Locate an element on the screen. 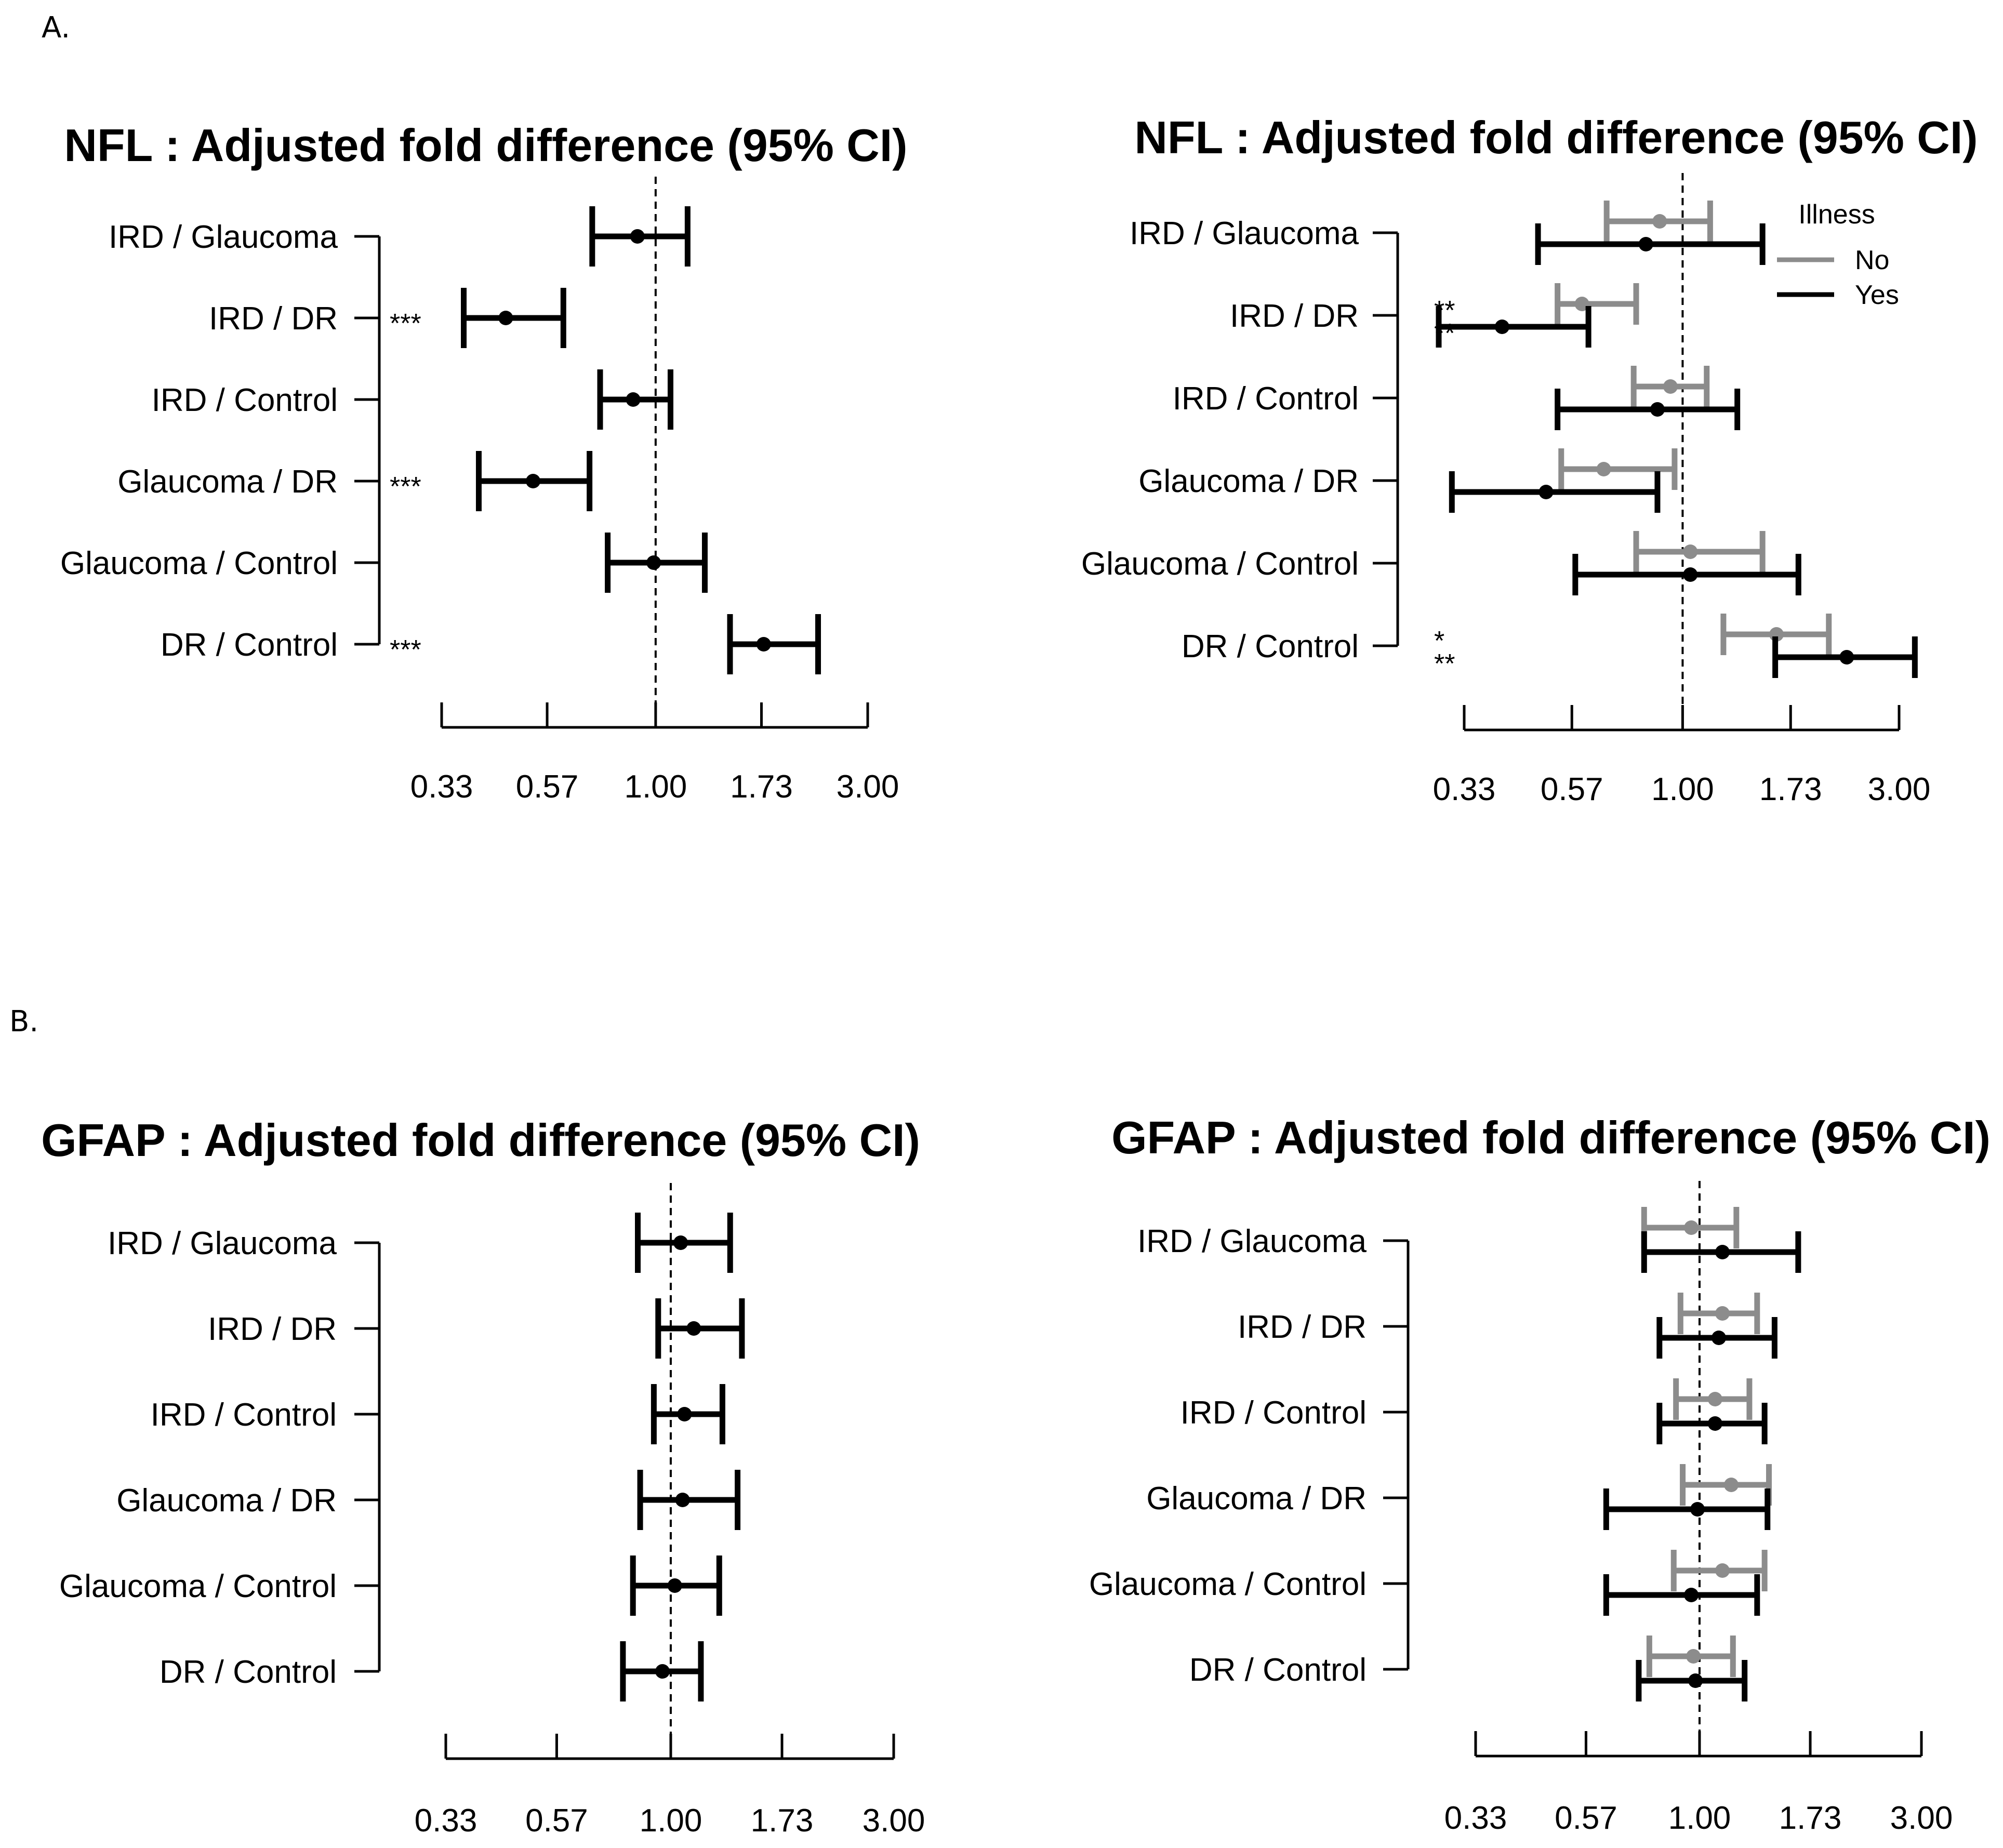 This screenshot has height=1848, width=2003. legend-title: Illness is located at coordinates (1836, 215).